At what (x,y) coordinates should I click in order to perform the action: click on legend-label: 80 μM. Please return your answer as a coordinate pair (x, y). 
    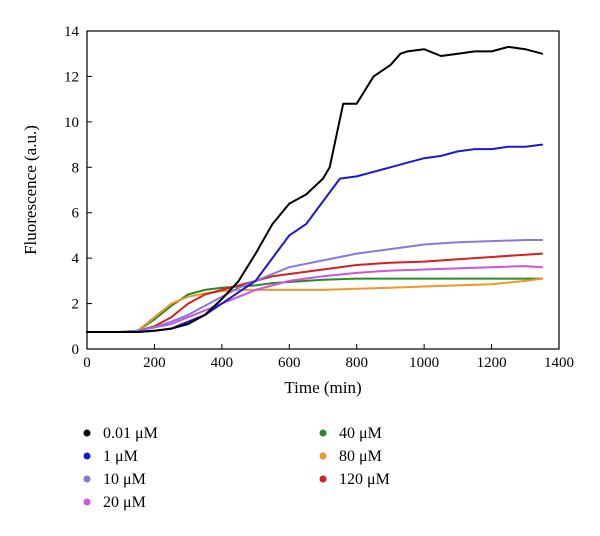
    Looking at the image, I should click on (360, 456).